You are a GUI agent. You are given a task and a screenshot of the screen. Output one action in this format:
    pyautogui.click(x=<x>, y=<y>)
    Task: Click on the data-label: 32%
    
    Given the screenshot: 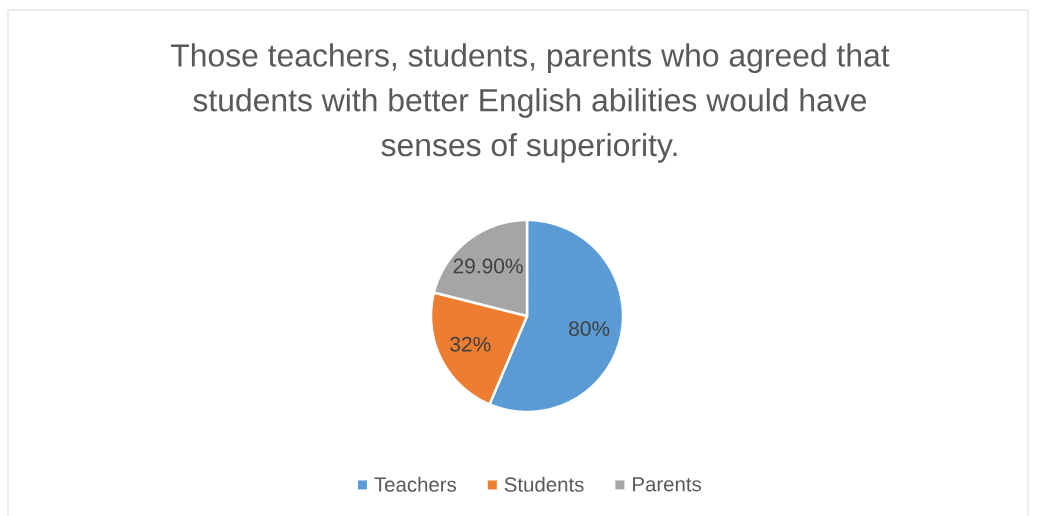 What is the action you would take?
    pyautogui.click(x=470, y=344)
    